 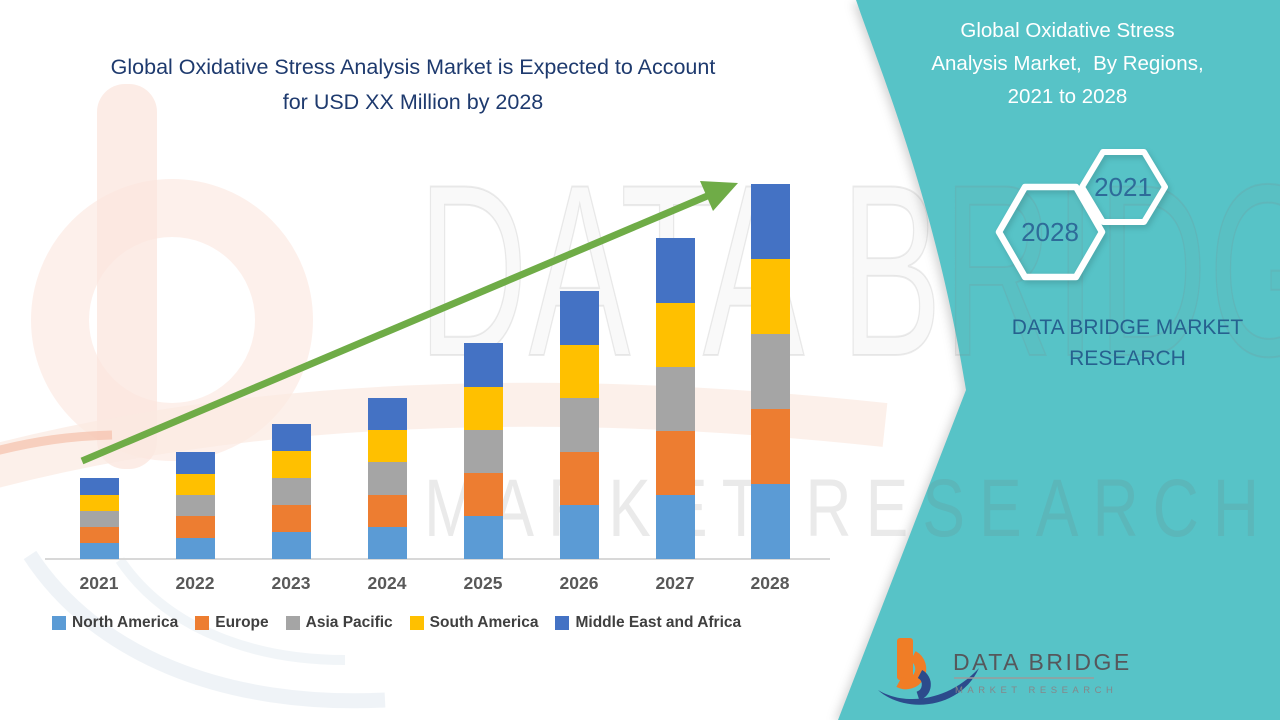 What do you see at coordinates (125, 622) in the screenshot?
I see `legend-label: North America` at bounding box center [125, 622].